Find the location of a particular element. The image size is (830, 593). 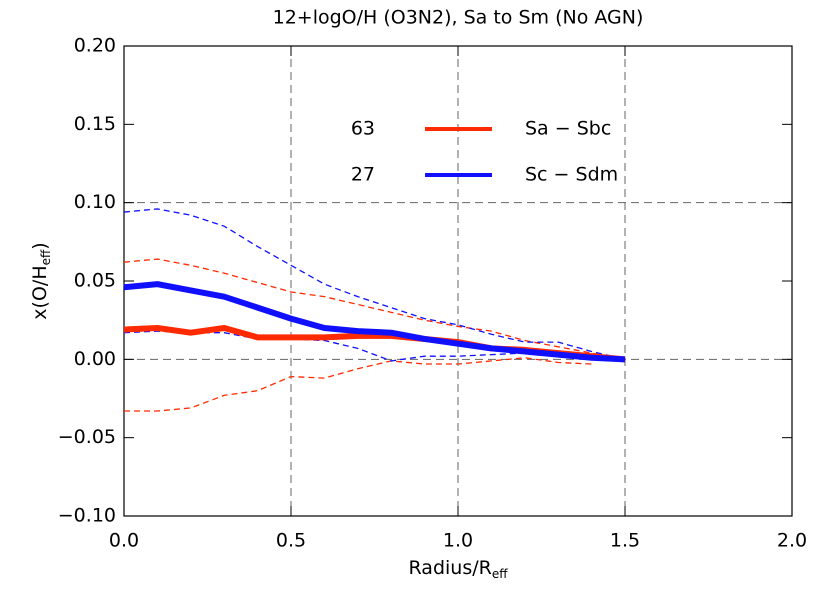

upper-line is located at coordinates (374, 309).